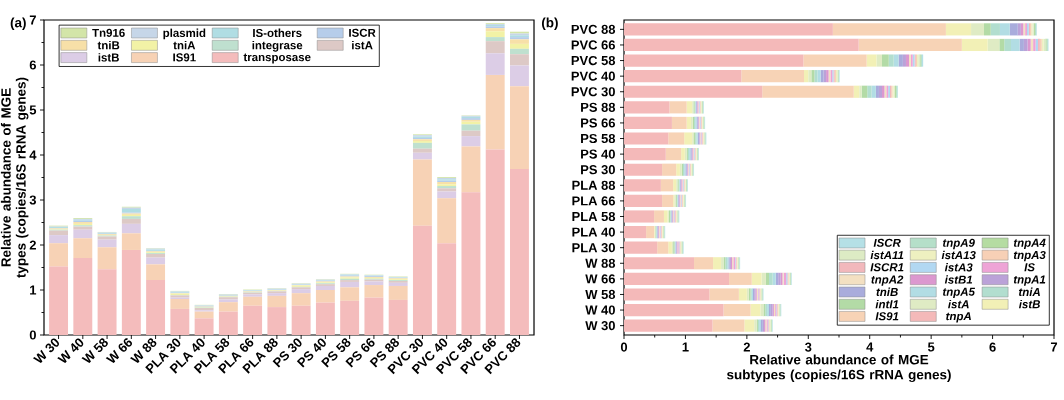  Describe the element at coordinates (887, 255) in the screenshot. I see `legend-label: istA11` at that location.